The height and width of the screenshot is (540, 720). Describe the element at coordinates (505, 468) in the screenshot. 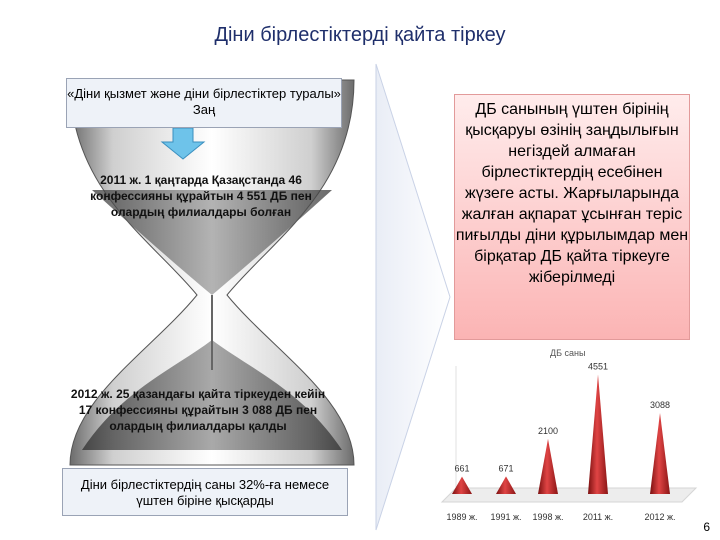

I see `chart-value-label-1: 671` at that location.